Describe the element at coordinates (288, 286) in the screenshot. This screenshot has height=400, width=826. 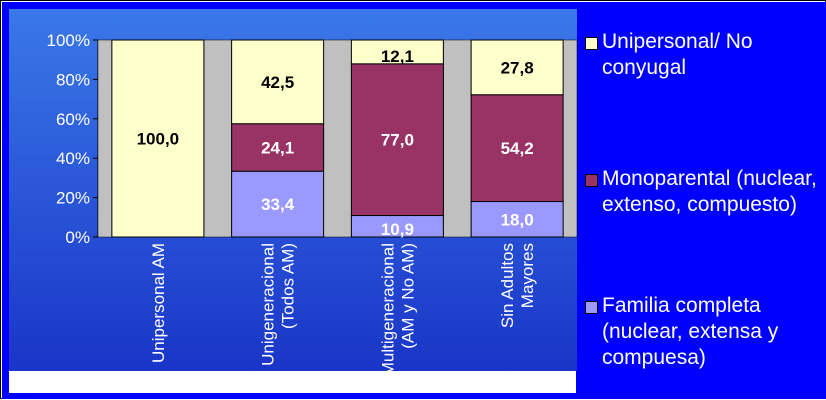
I see `x-tick-label: (Todos AM)` at that location.